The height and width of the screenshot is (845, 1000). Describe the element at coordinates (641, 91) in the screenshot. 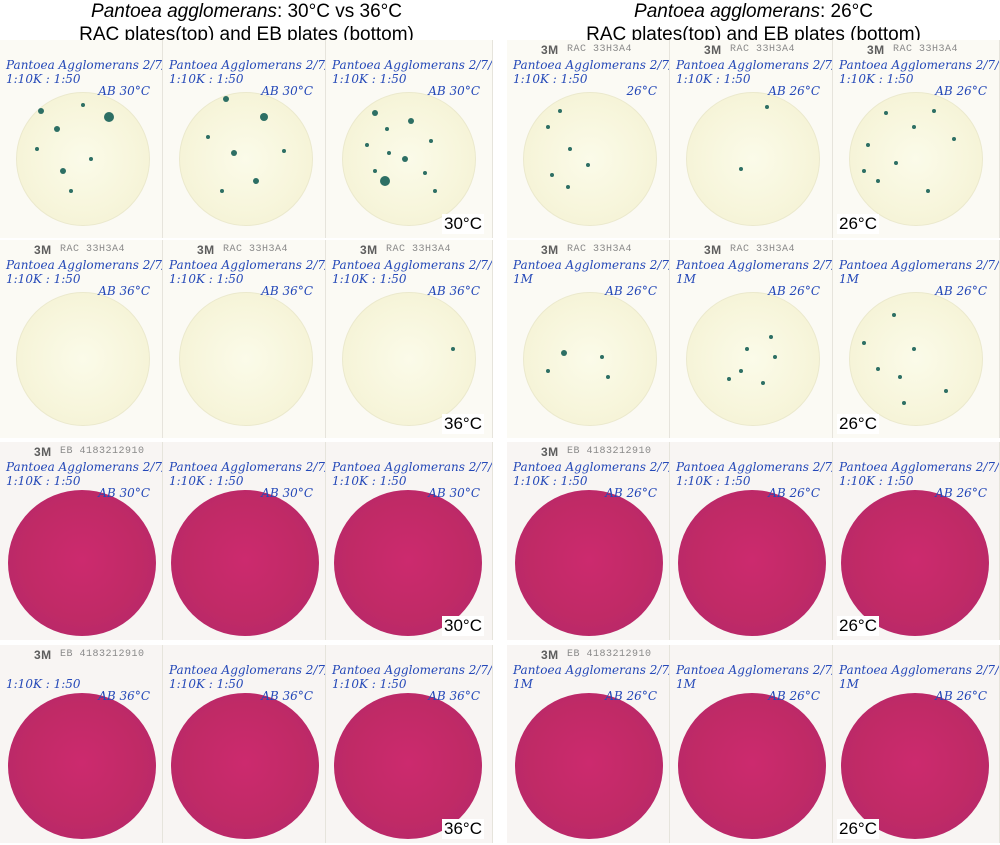

I see `plate-label-temp: 26°C` at that location.